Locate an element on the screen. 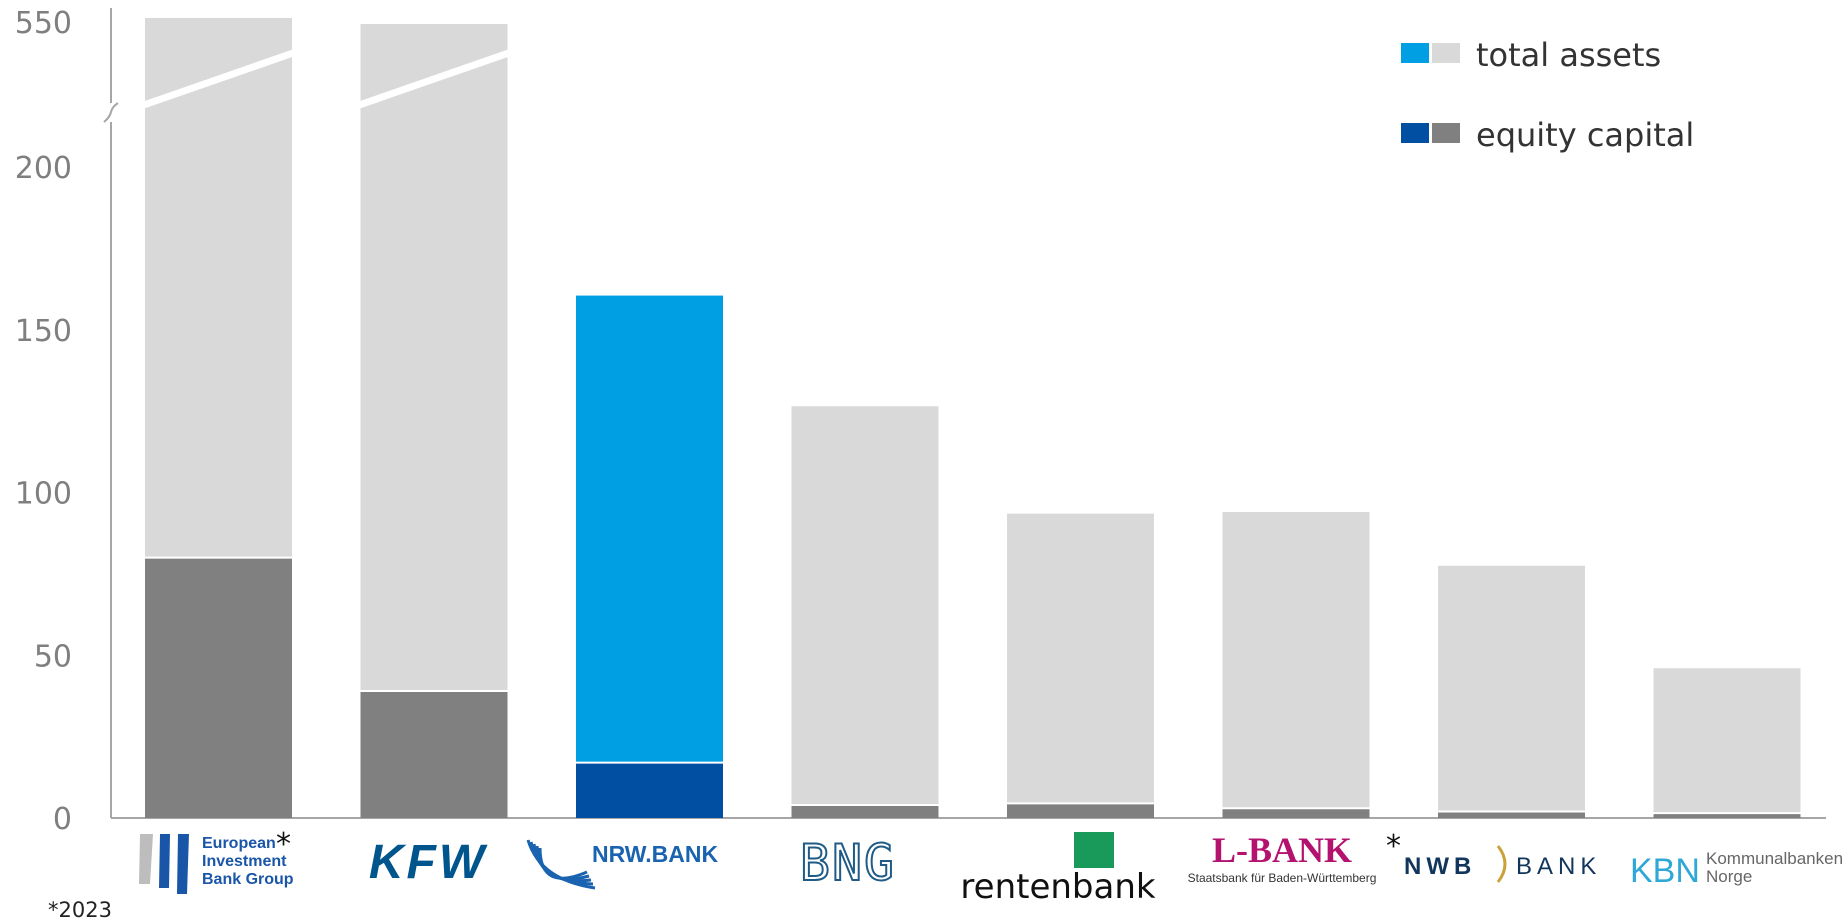 The image size is (1848, 921). nrw-logo-swoosh is located at coordinates (563, 863).